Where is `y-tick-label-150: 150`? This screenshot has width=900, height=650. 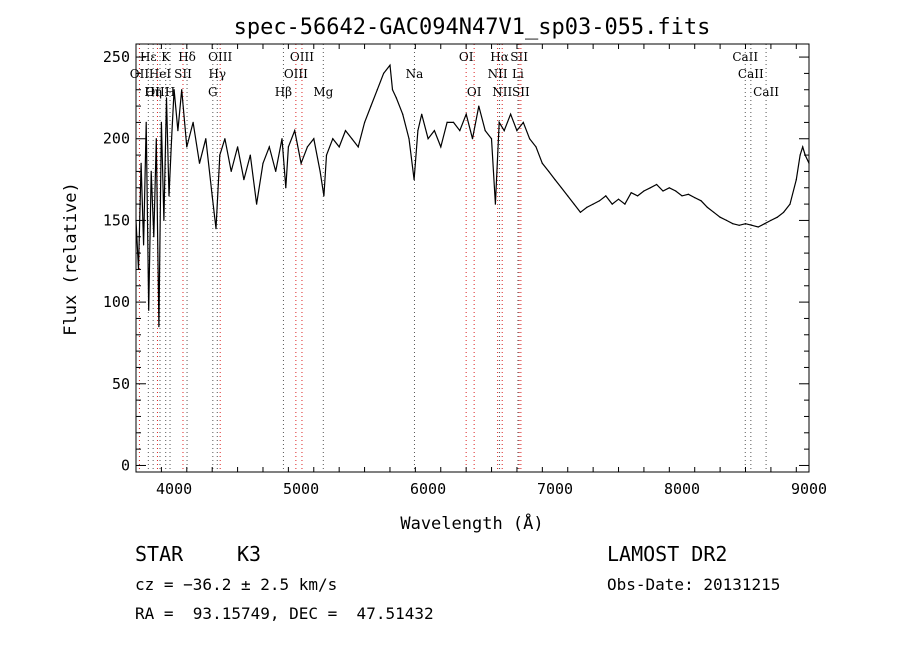 y-tick-label-150: 150 is located at coordinates (116, 220).